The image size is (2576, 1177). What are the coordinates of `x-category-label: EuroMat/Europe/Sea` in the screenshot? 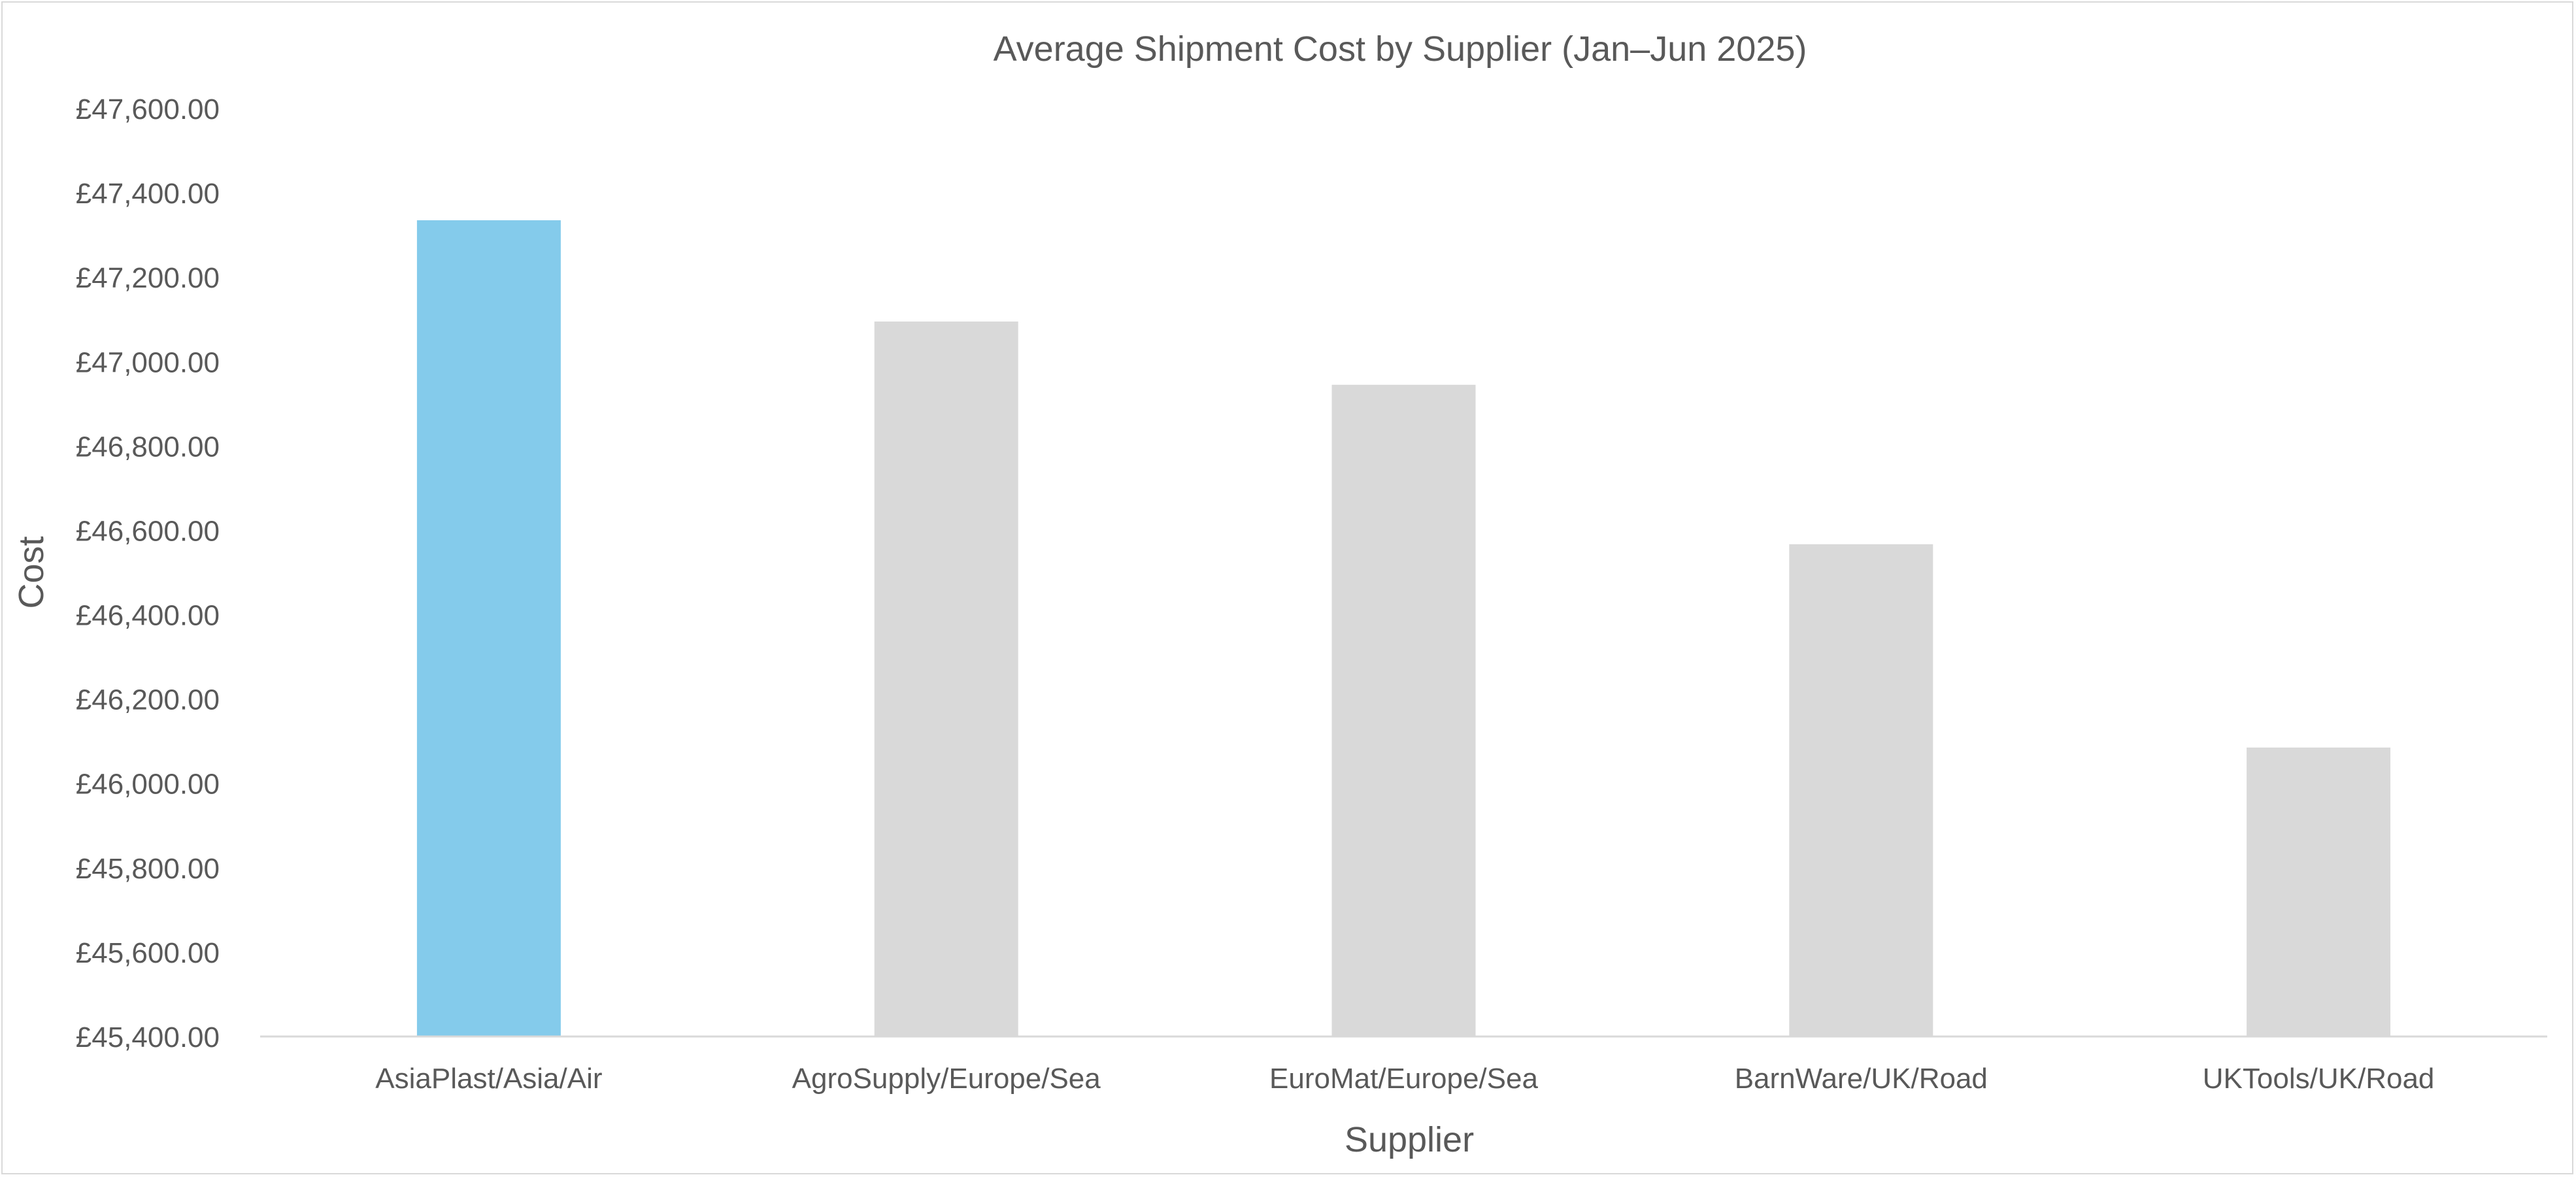 It's located at (1404, 1079).